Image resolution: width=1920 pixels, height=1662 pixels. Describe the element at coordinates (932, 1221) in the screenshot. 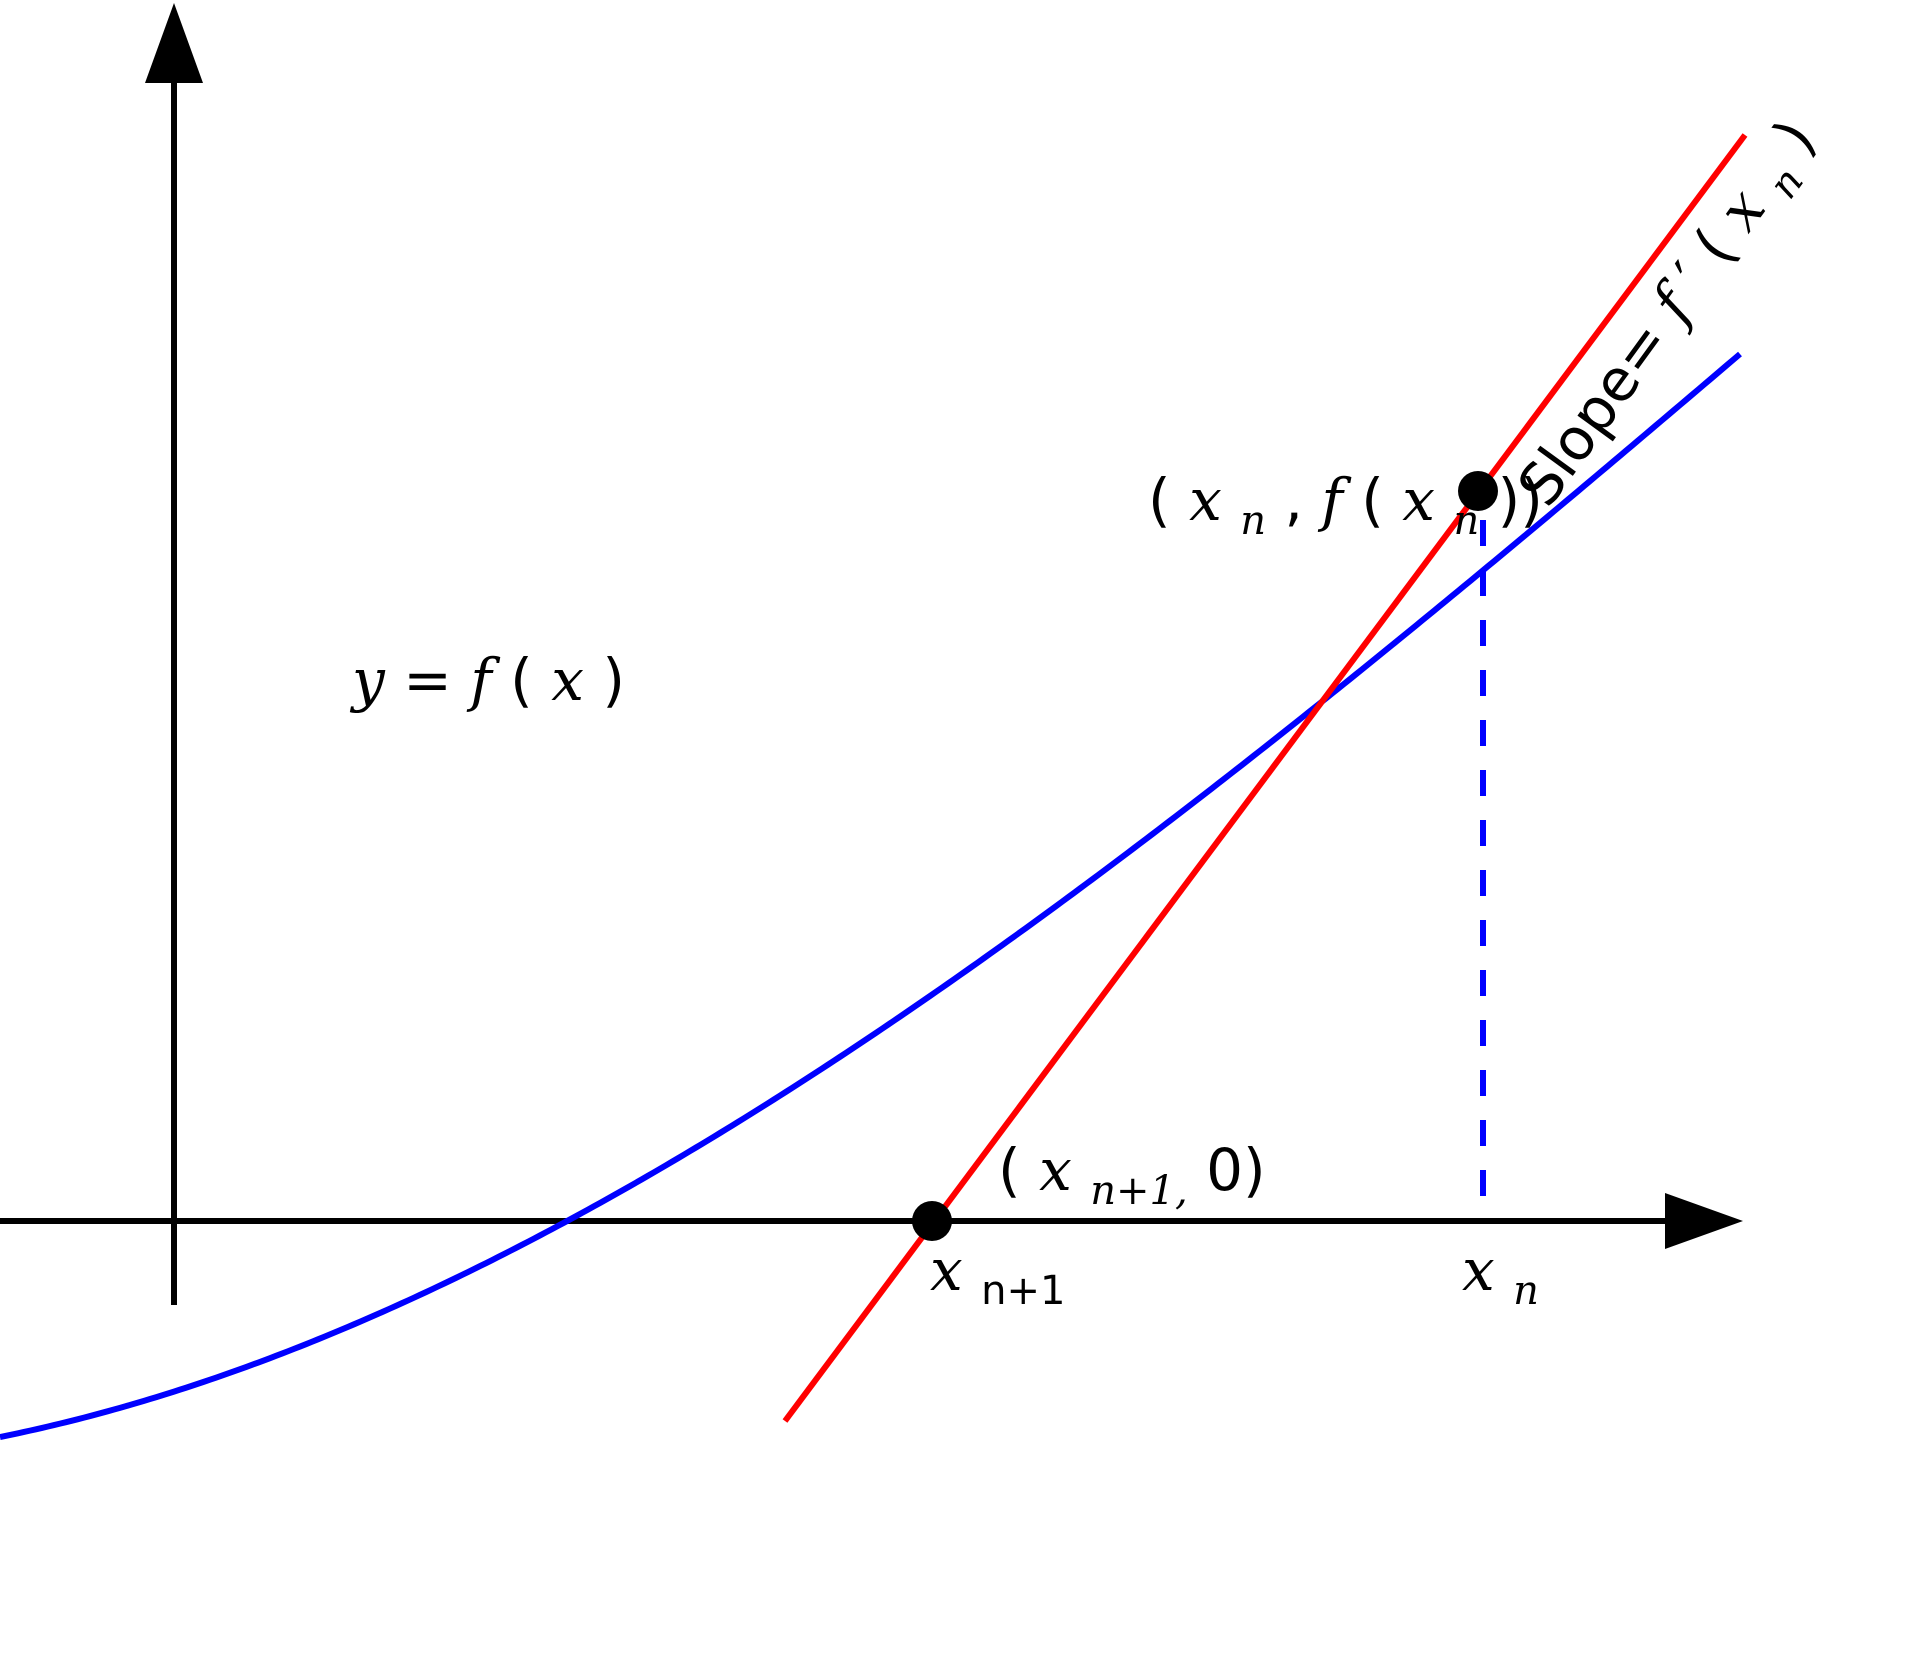

I see `point-xn1-zero` at that location.